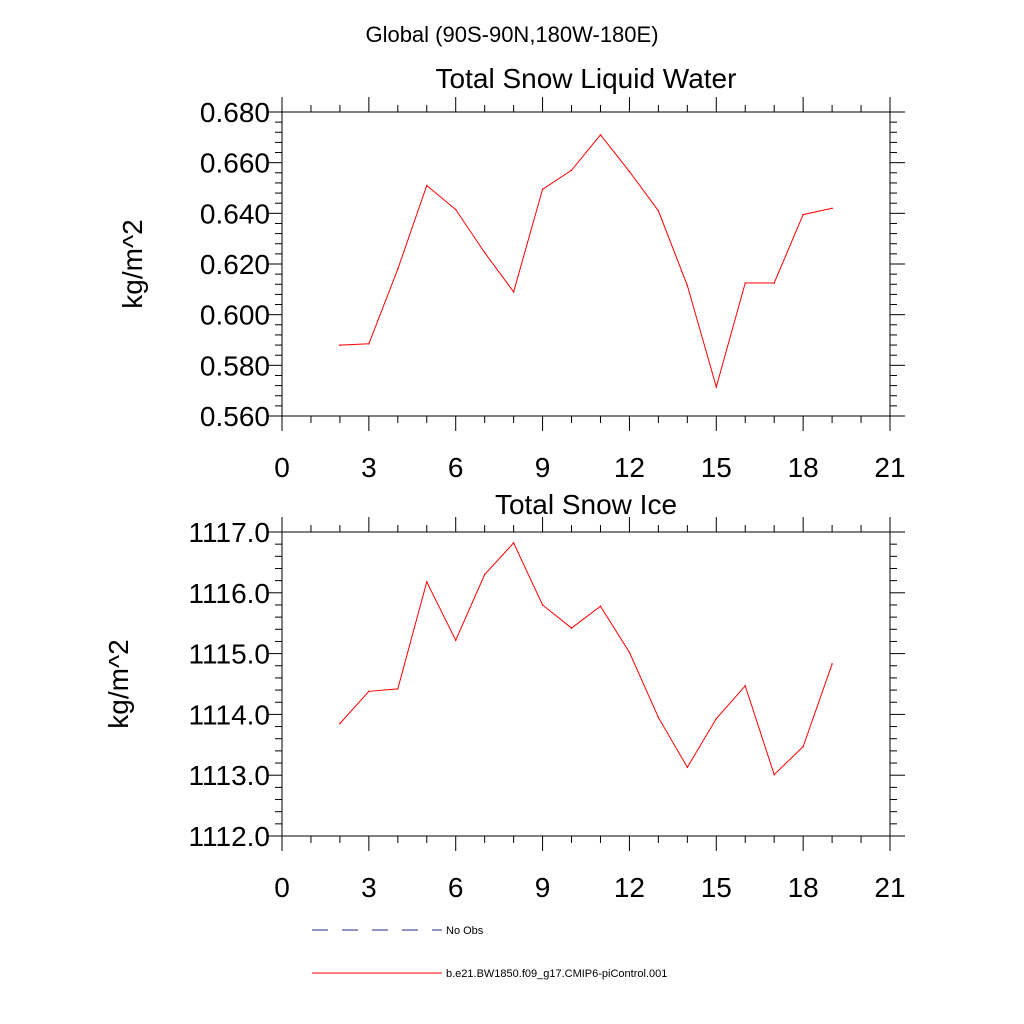 The height and width of the screenshot is (1024, 1024). What do you see at coordinates (543, 467) in the screenshot?
I see `chart1-xtick-label-9: 9` at bounding box center [543, 467].